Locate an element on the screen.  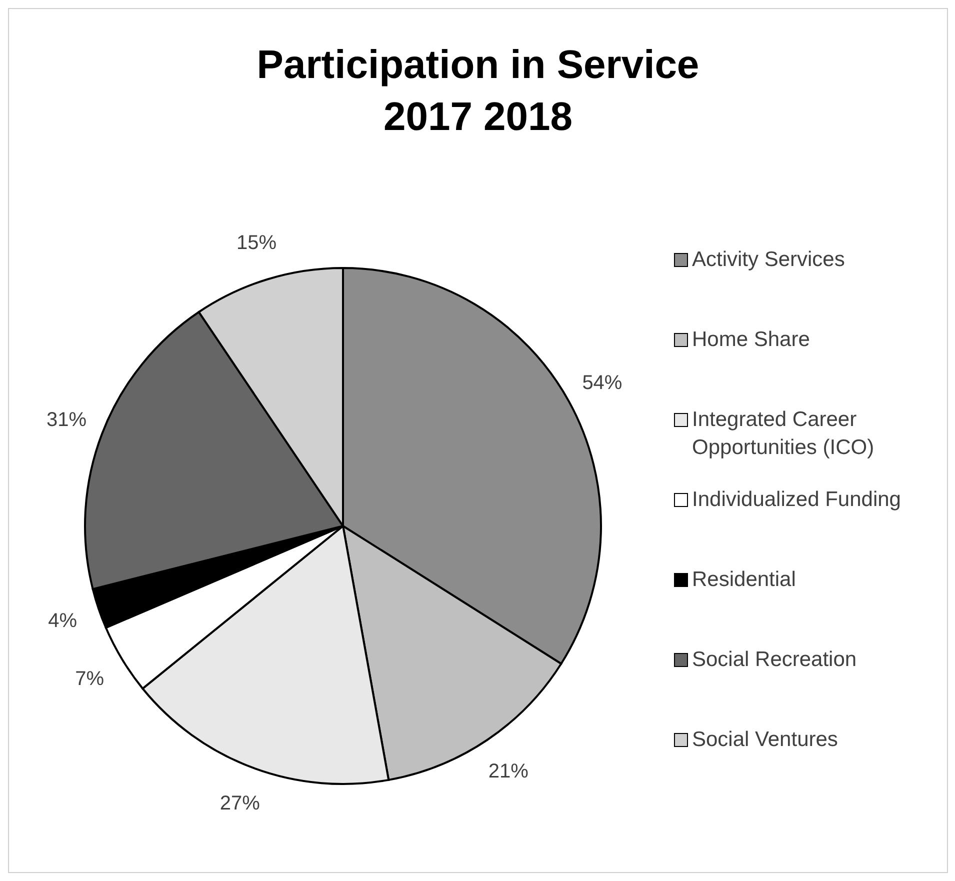
legend-label: Home Share is located at coordinates (751, 340).